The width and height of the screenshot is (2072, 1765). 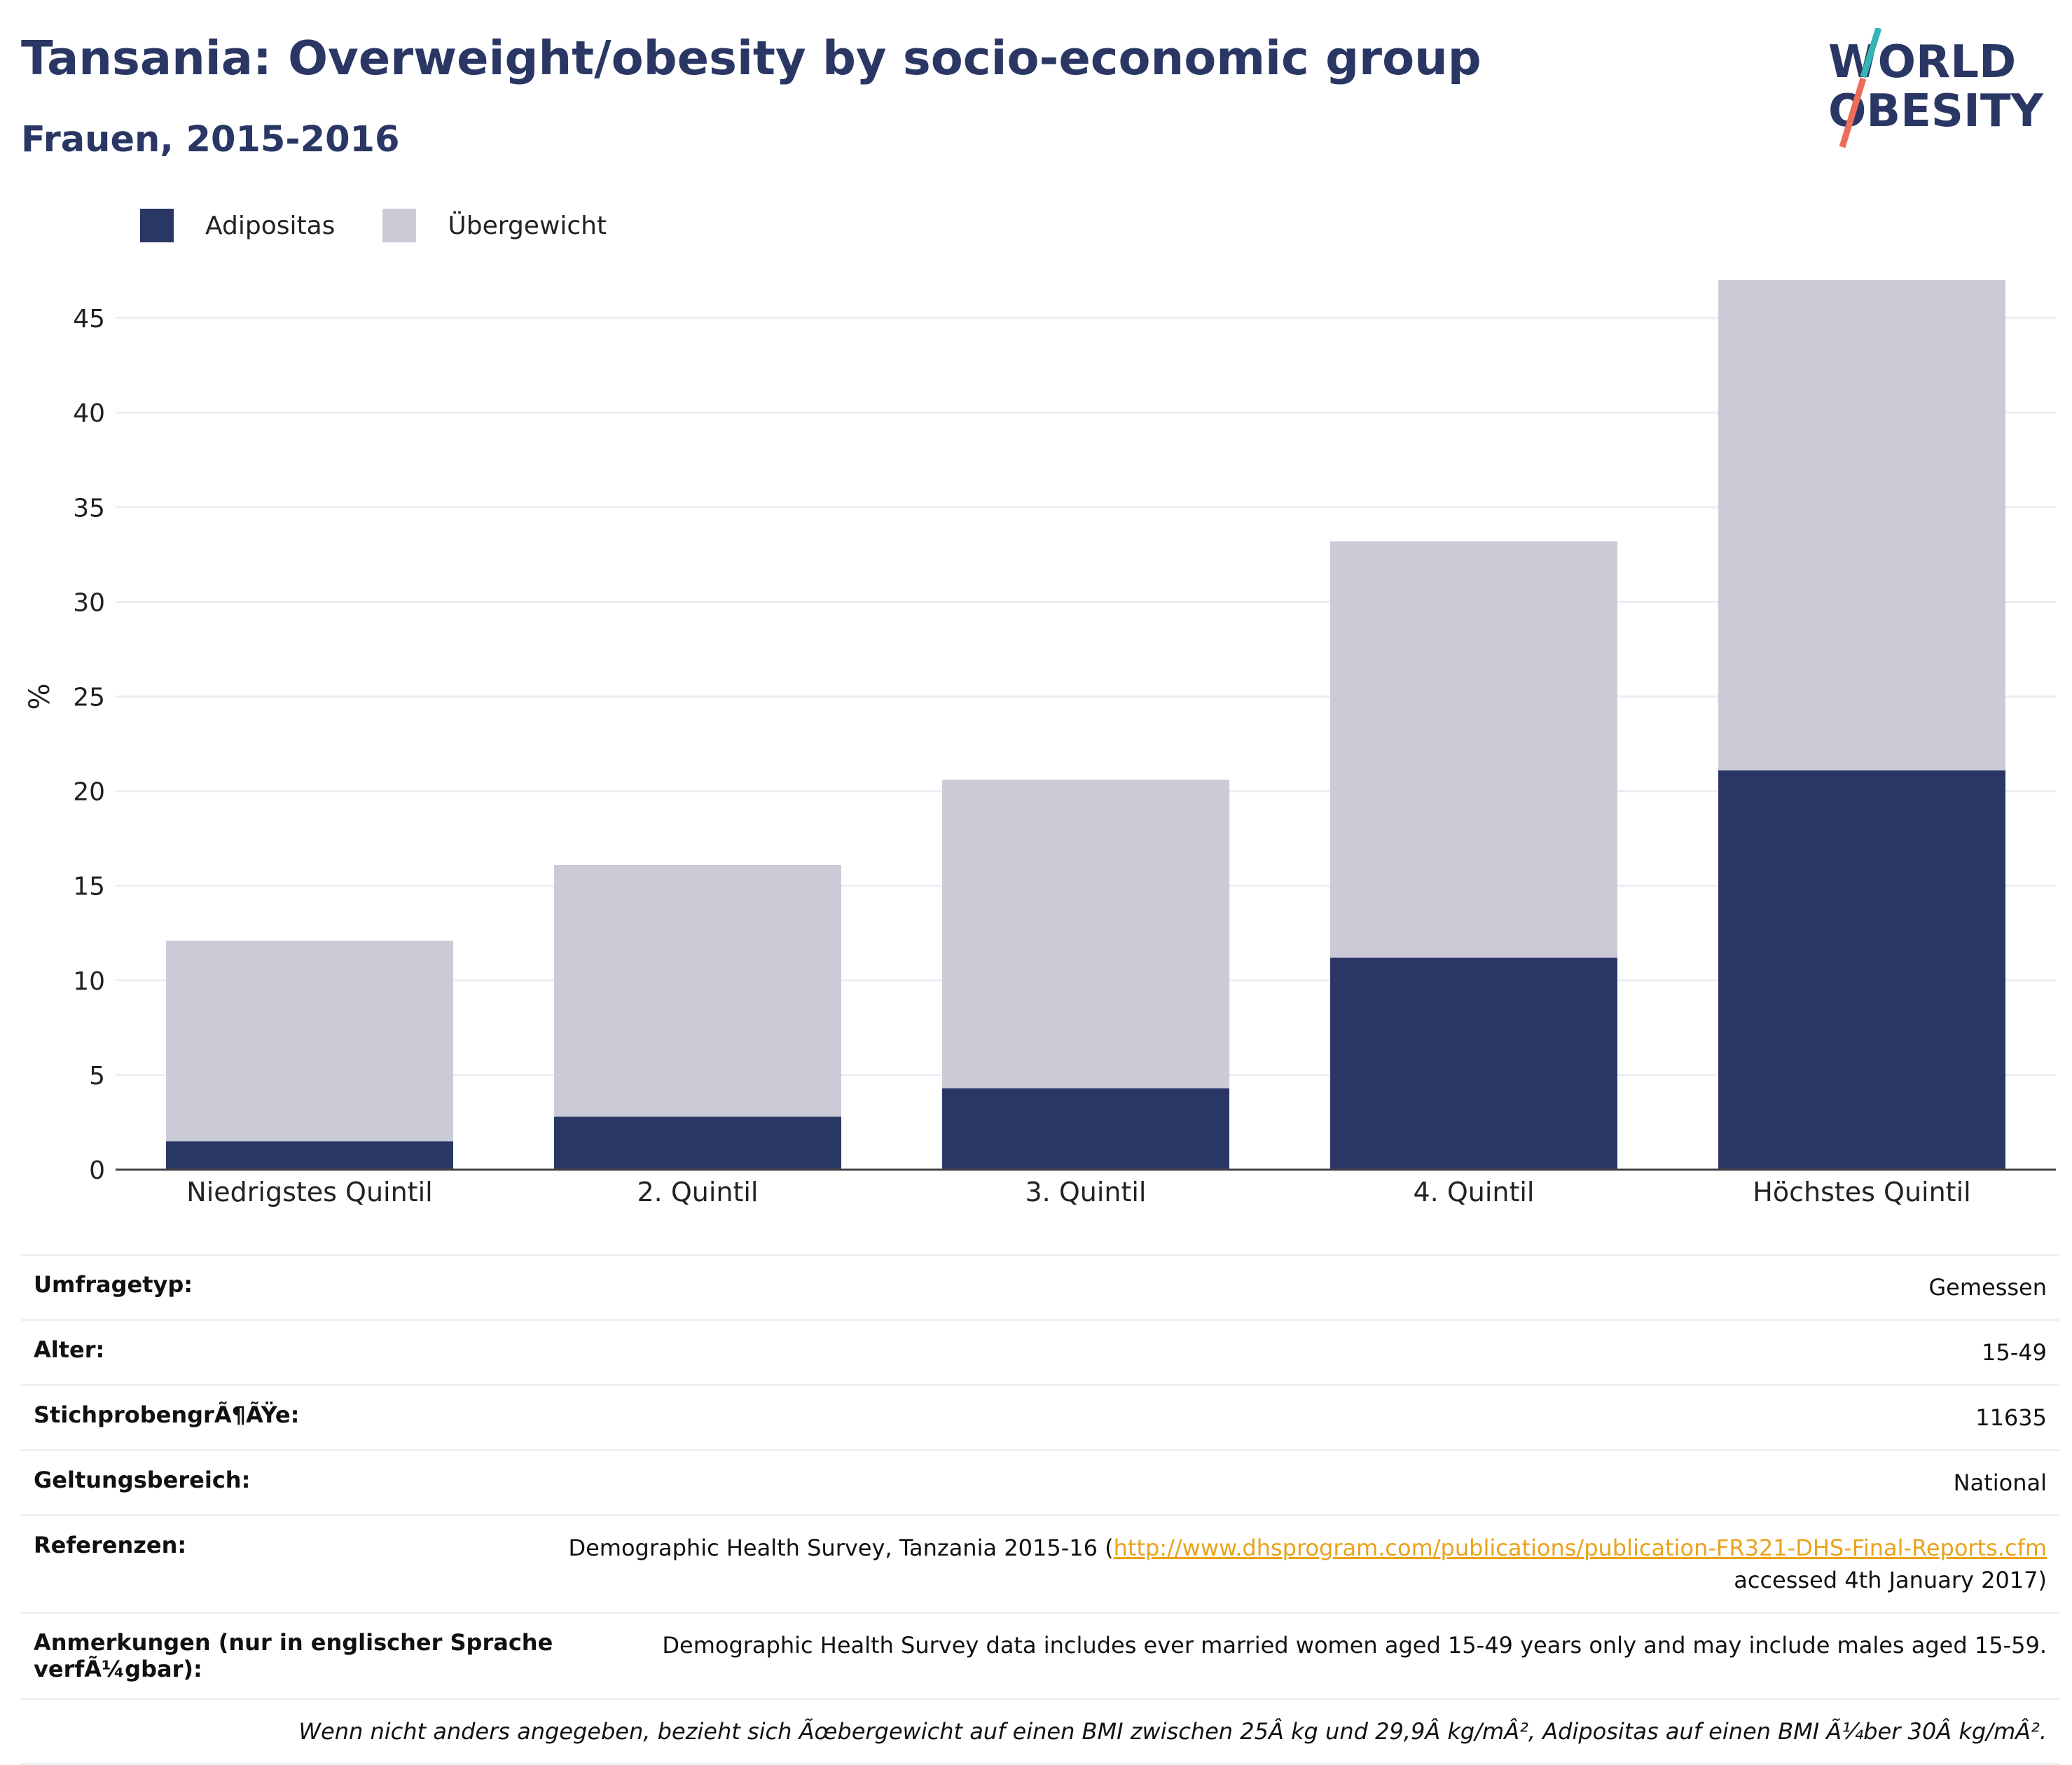 What do you see at coordinates (2000, 1482) in the screenshot?
I see `scope-value: National` at bounding box center [2000, 1482].